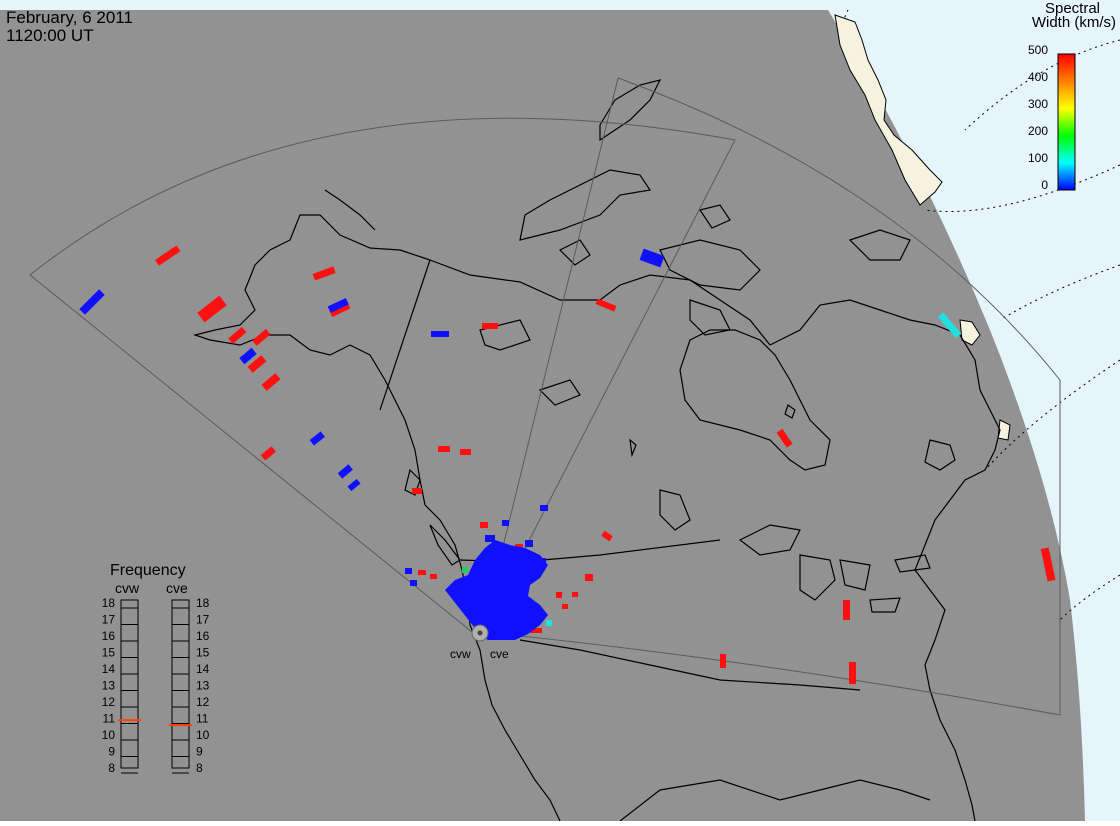  I want to click on frequency-scale-cvw, so click(129, 684).